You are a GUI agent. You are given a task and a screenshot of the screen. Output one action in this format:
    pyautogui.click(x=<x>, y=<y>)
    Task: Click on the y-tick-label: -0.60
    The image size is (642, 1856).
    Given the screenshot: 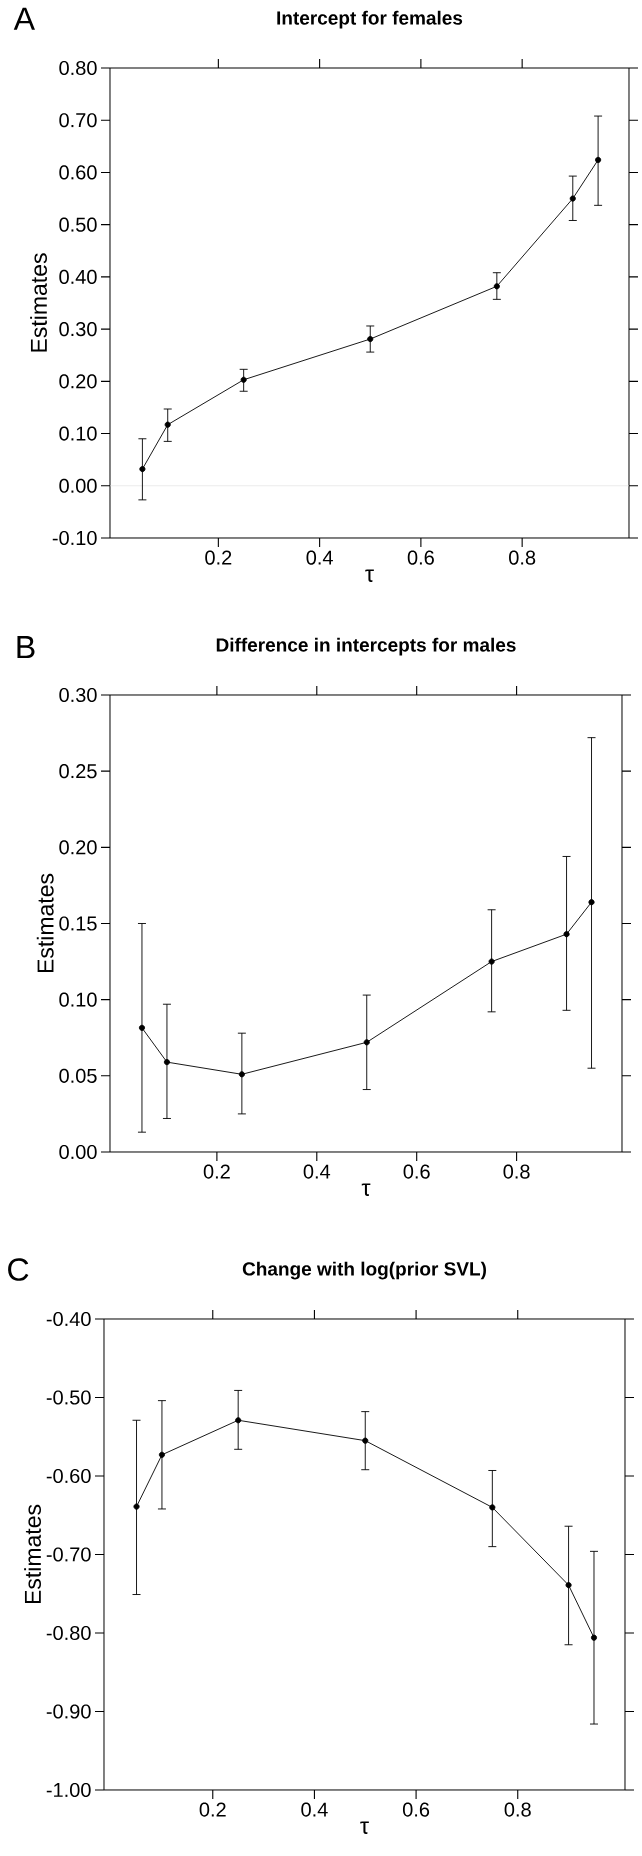 What is the action you would take?
    pyautogui.click(x=68, y=1476)
    